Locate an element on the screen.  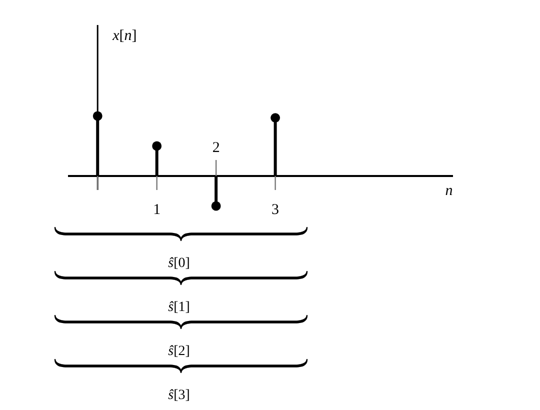
y-axis-title: x[n] is located at coordinates (124, 36).